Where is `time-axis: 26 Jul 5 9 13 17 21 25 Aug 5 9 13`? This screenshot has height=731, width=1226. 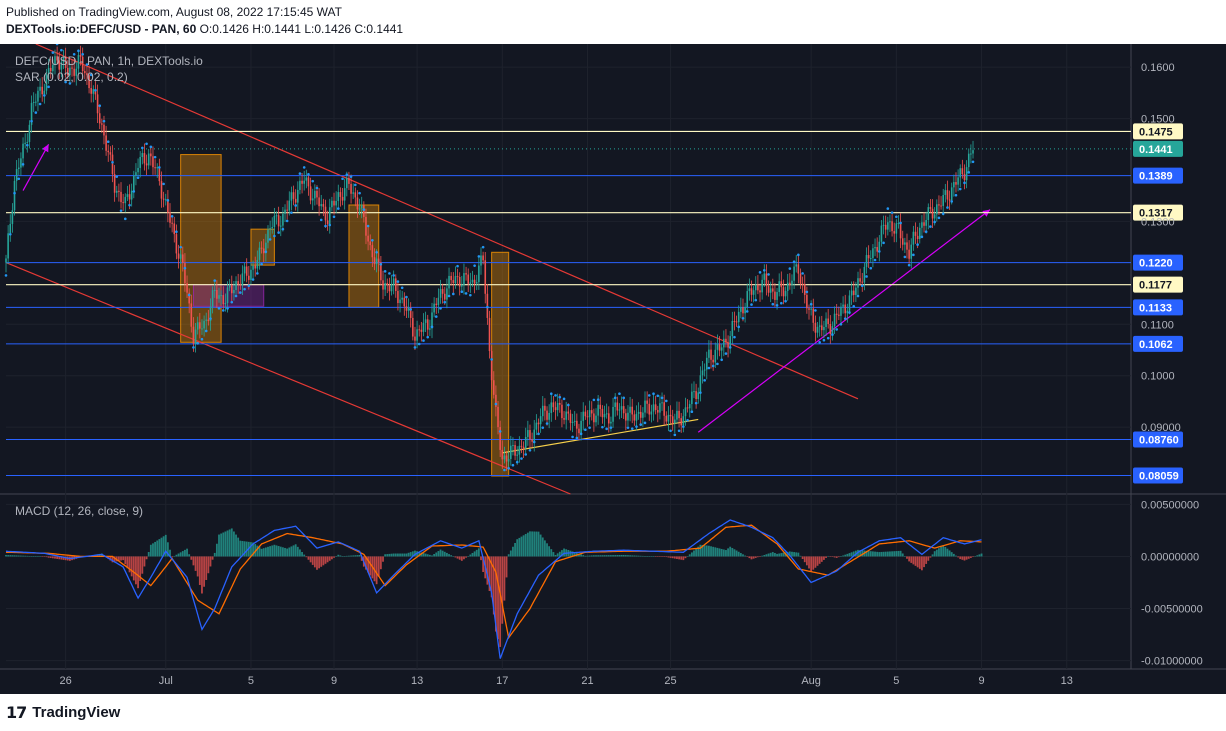 time-axis: 26 Jul 5 9 13 17 21 25 Aug 5 9 13 is located at coordinates (566, 681).